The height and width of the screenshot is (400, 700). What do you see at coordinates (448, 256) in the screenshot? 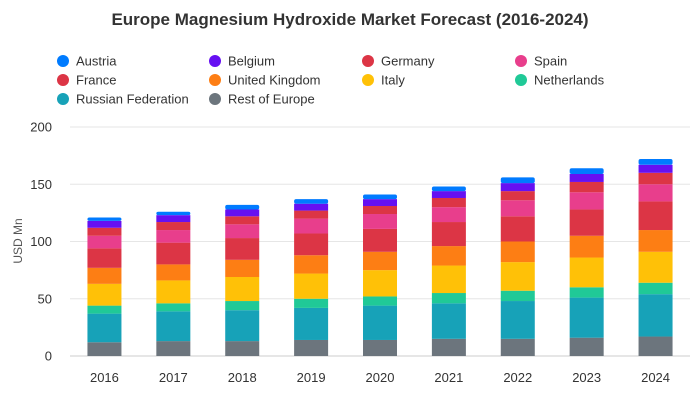
I see `bar-segment-united-kingdom-2021` at bounding box center [448, 256].